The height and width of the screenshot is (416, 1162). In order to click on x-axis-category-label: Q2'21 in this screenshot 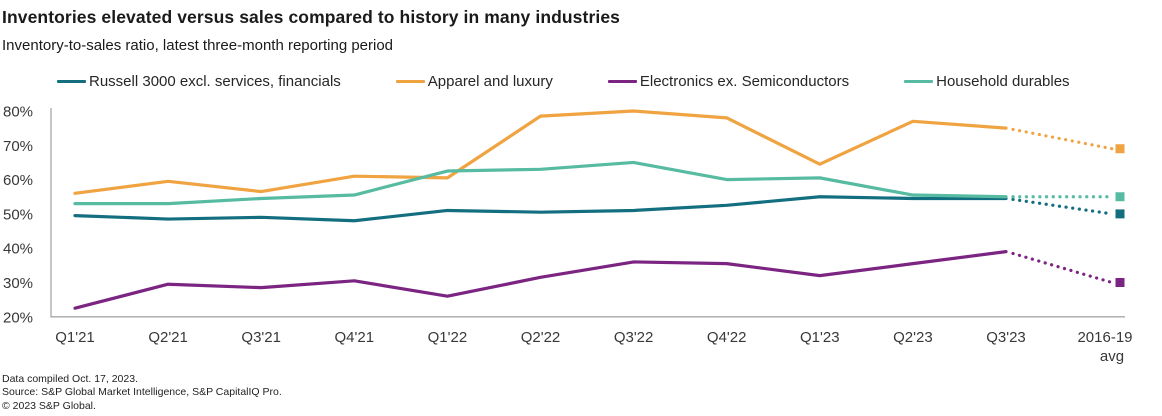, I will do `click(168, 337)`.